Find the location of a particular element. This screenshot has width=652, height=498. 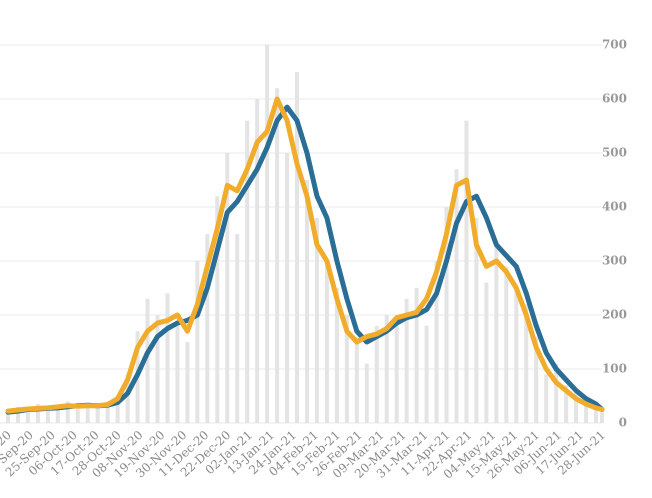

y-tick-label: 500 is located at coordinates (614, 153).